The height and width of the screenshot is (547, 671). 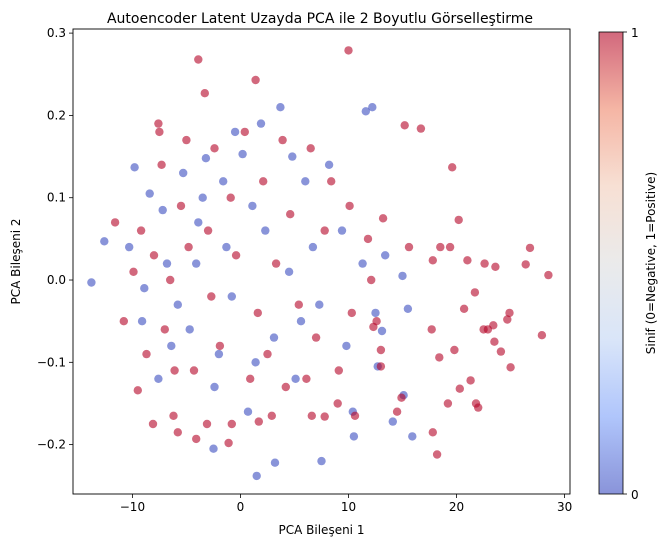 What do you see at coordinates (564, 507) in the screenshot?
I see `x-tick-label: 30` at bounding box center [564, 507].